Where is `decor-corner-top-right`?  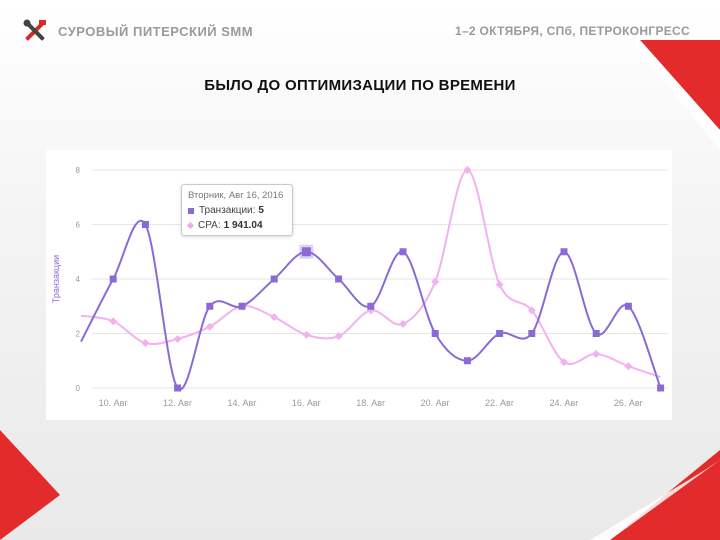
decor-corner-top-right is located at coordinates (675, 95).